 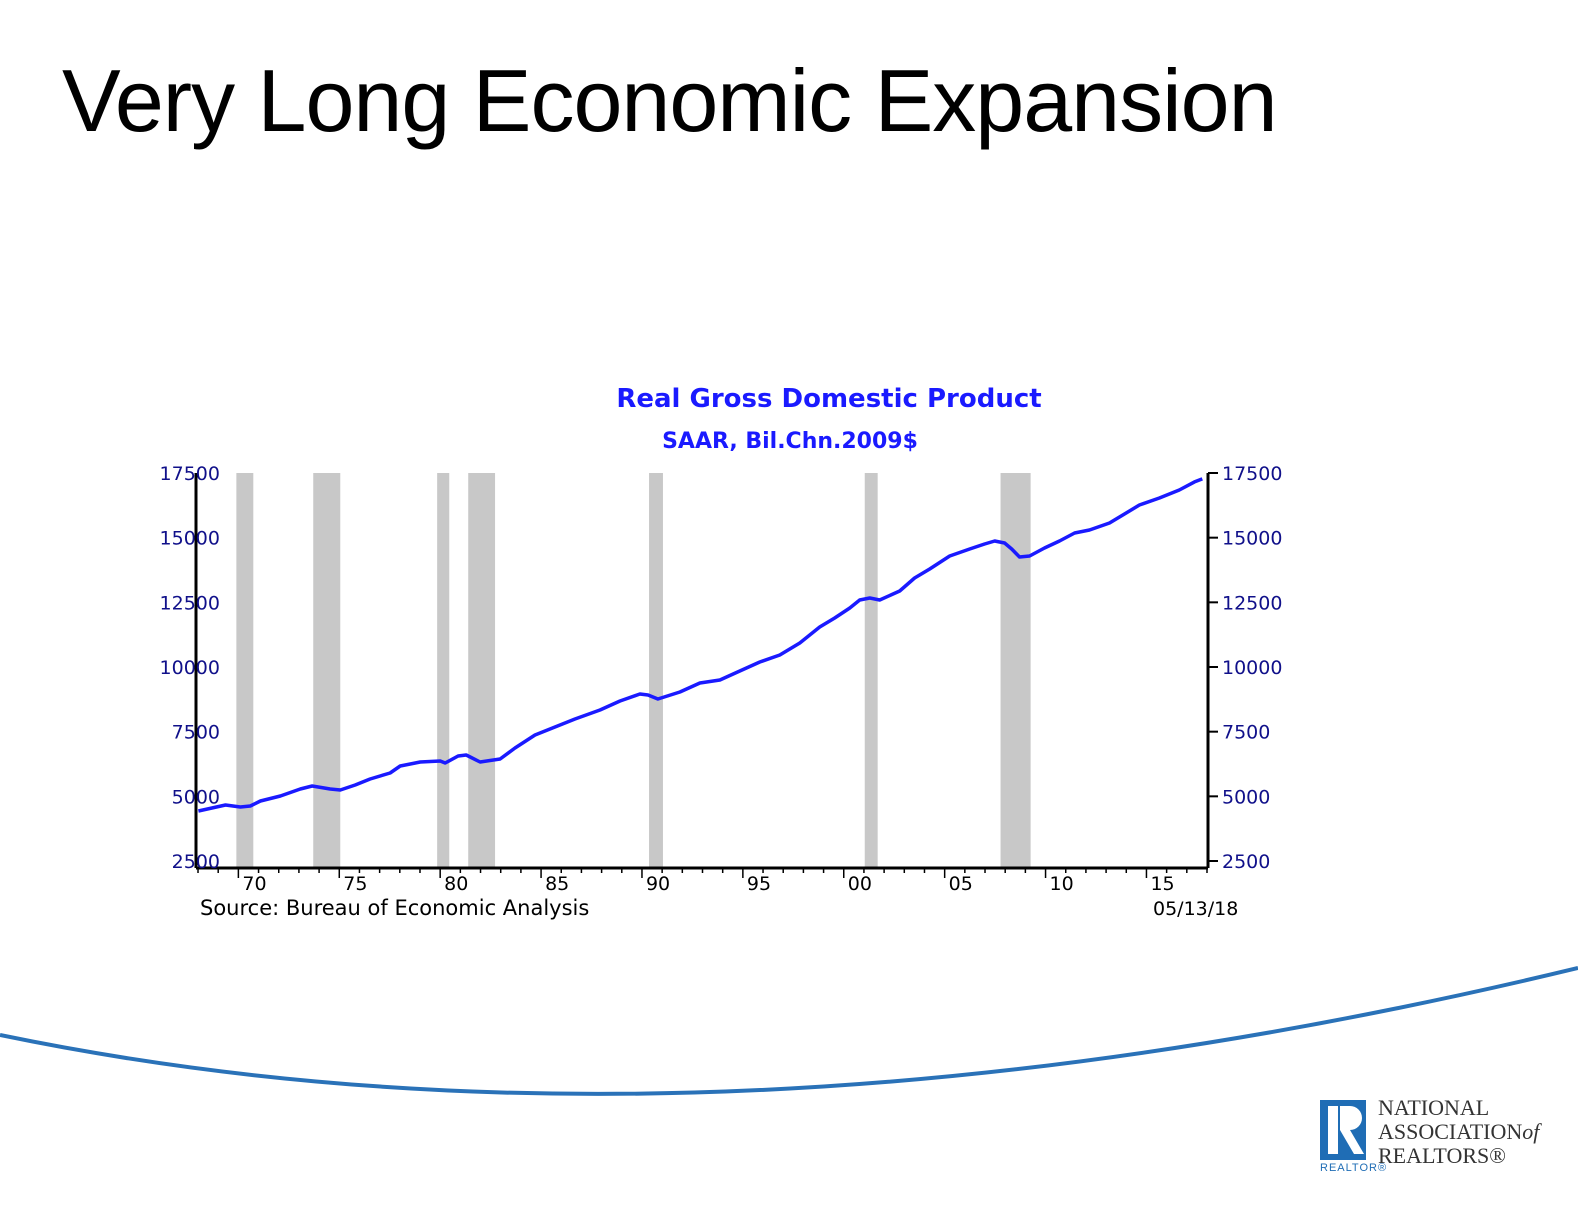 What do you see at coordinates (190, 539) in the screenshot?
I see `y-tick-label-left: 15000` at bounding box center [190, 539].